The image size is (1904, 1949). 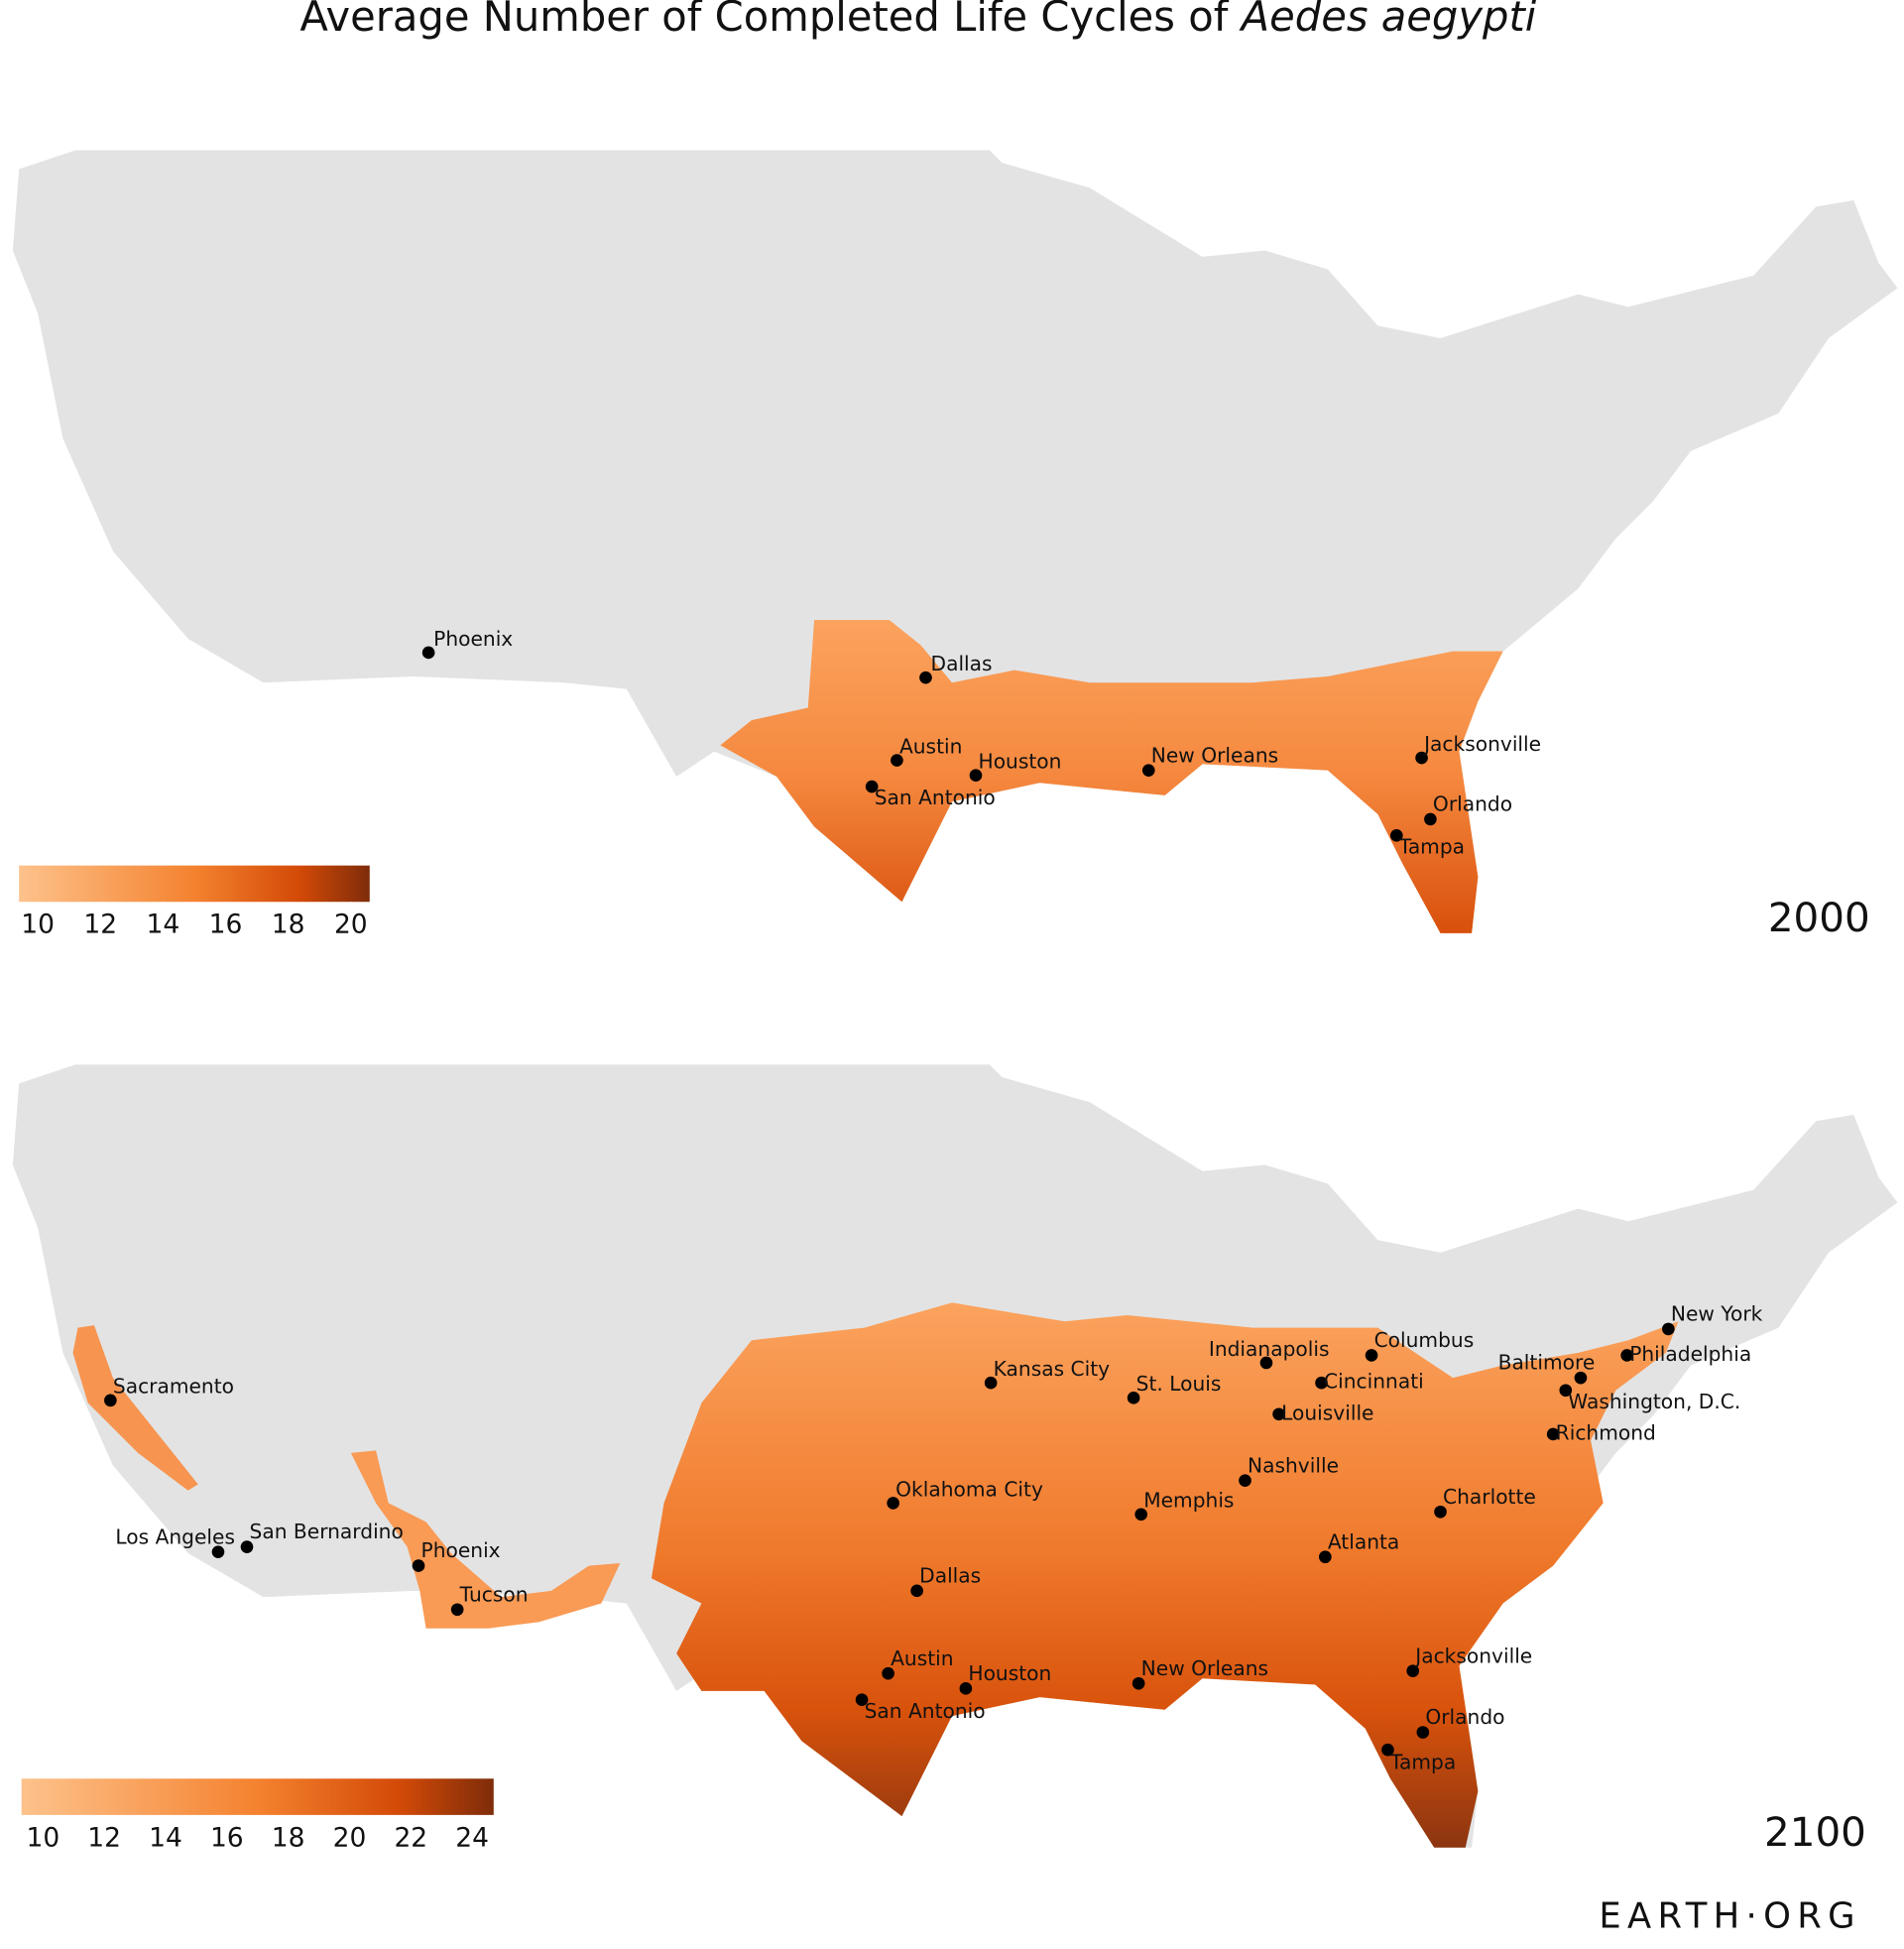 What do you see at coordinates (1052, 1369) in the screenshot?
I see `city-label: Kansas City` at bounding box center [1052, 1369].